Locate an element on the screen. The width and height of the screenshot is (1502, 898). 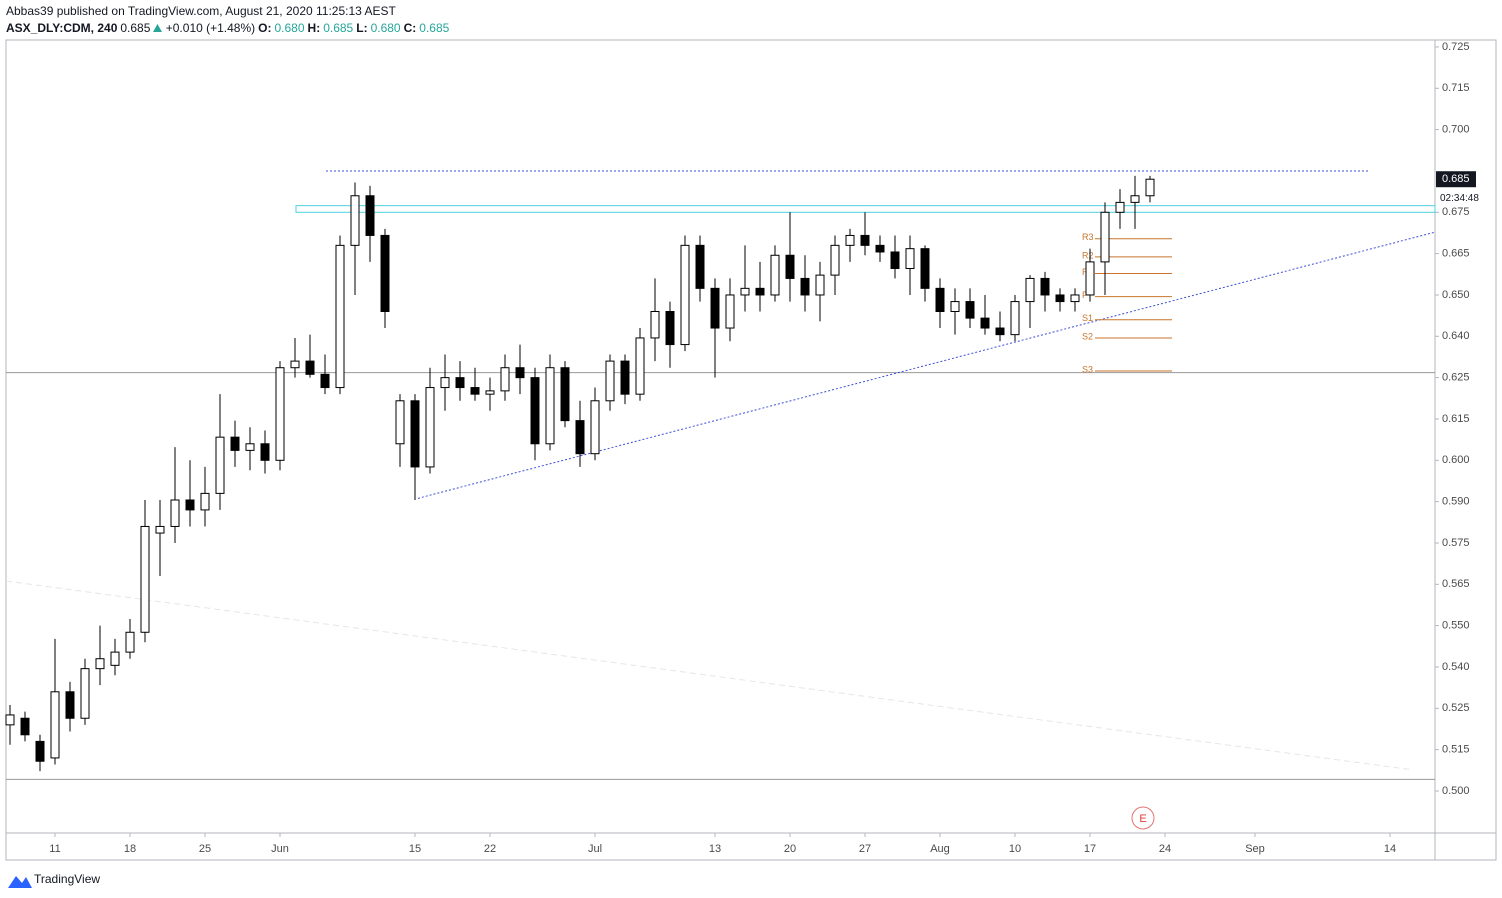
x-tick-label: 24 is located at coordinates (1165, 849).